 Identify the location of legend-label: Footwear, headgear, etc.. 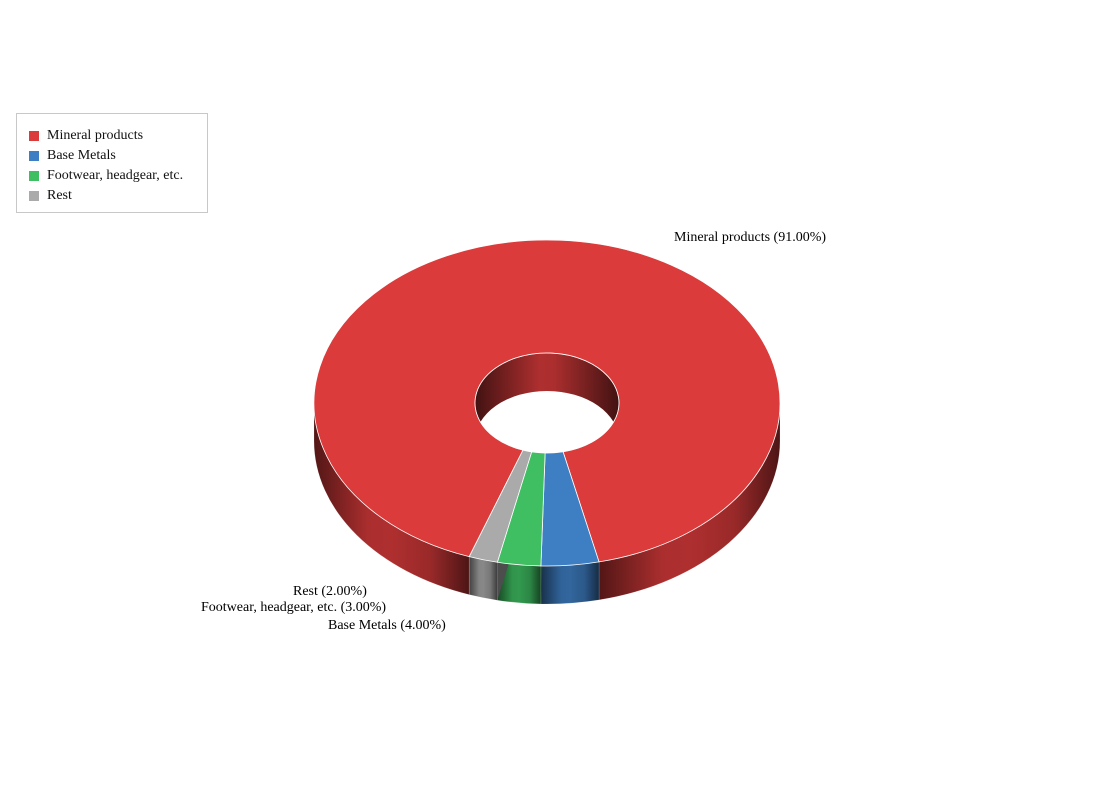
(115, 175).